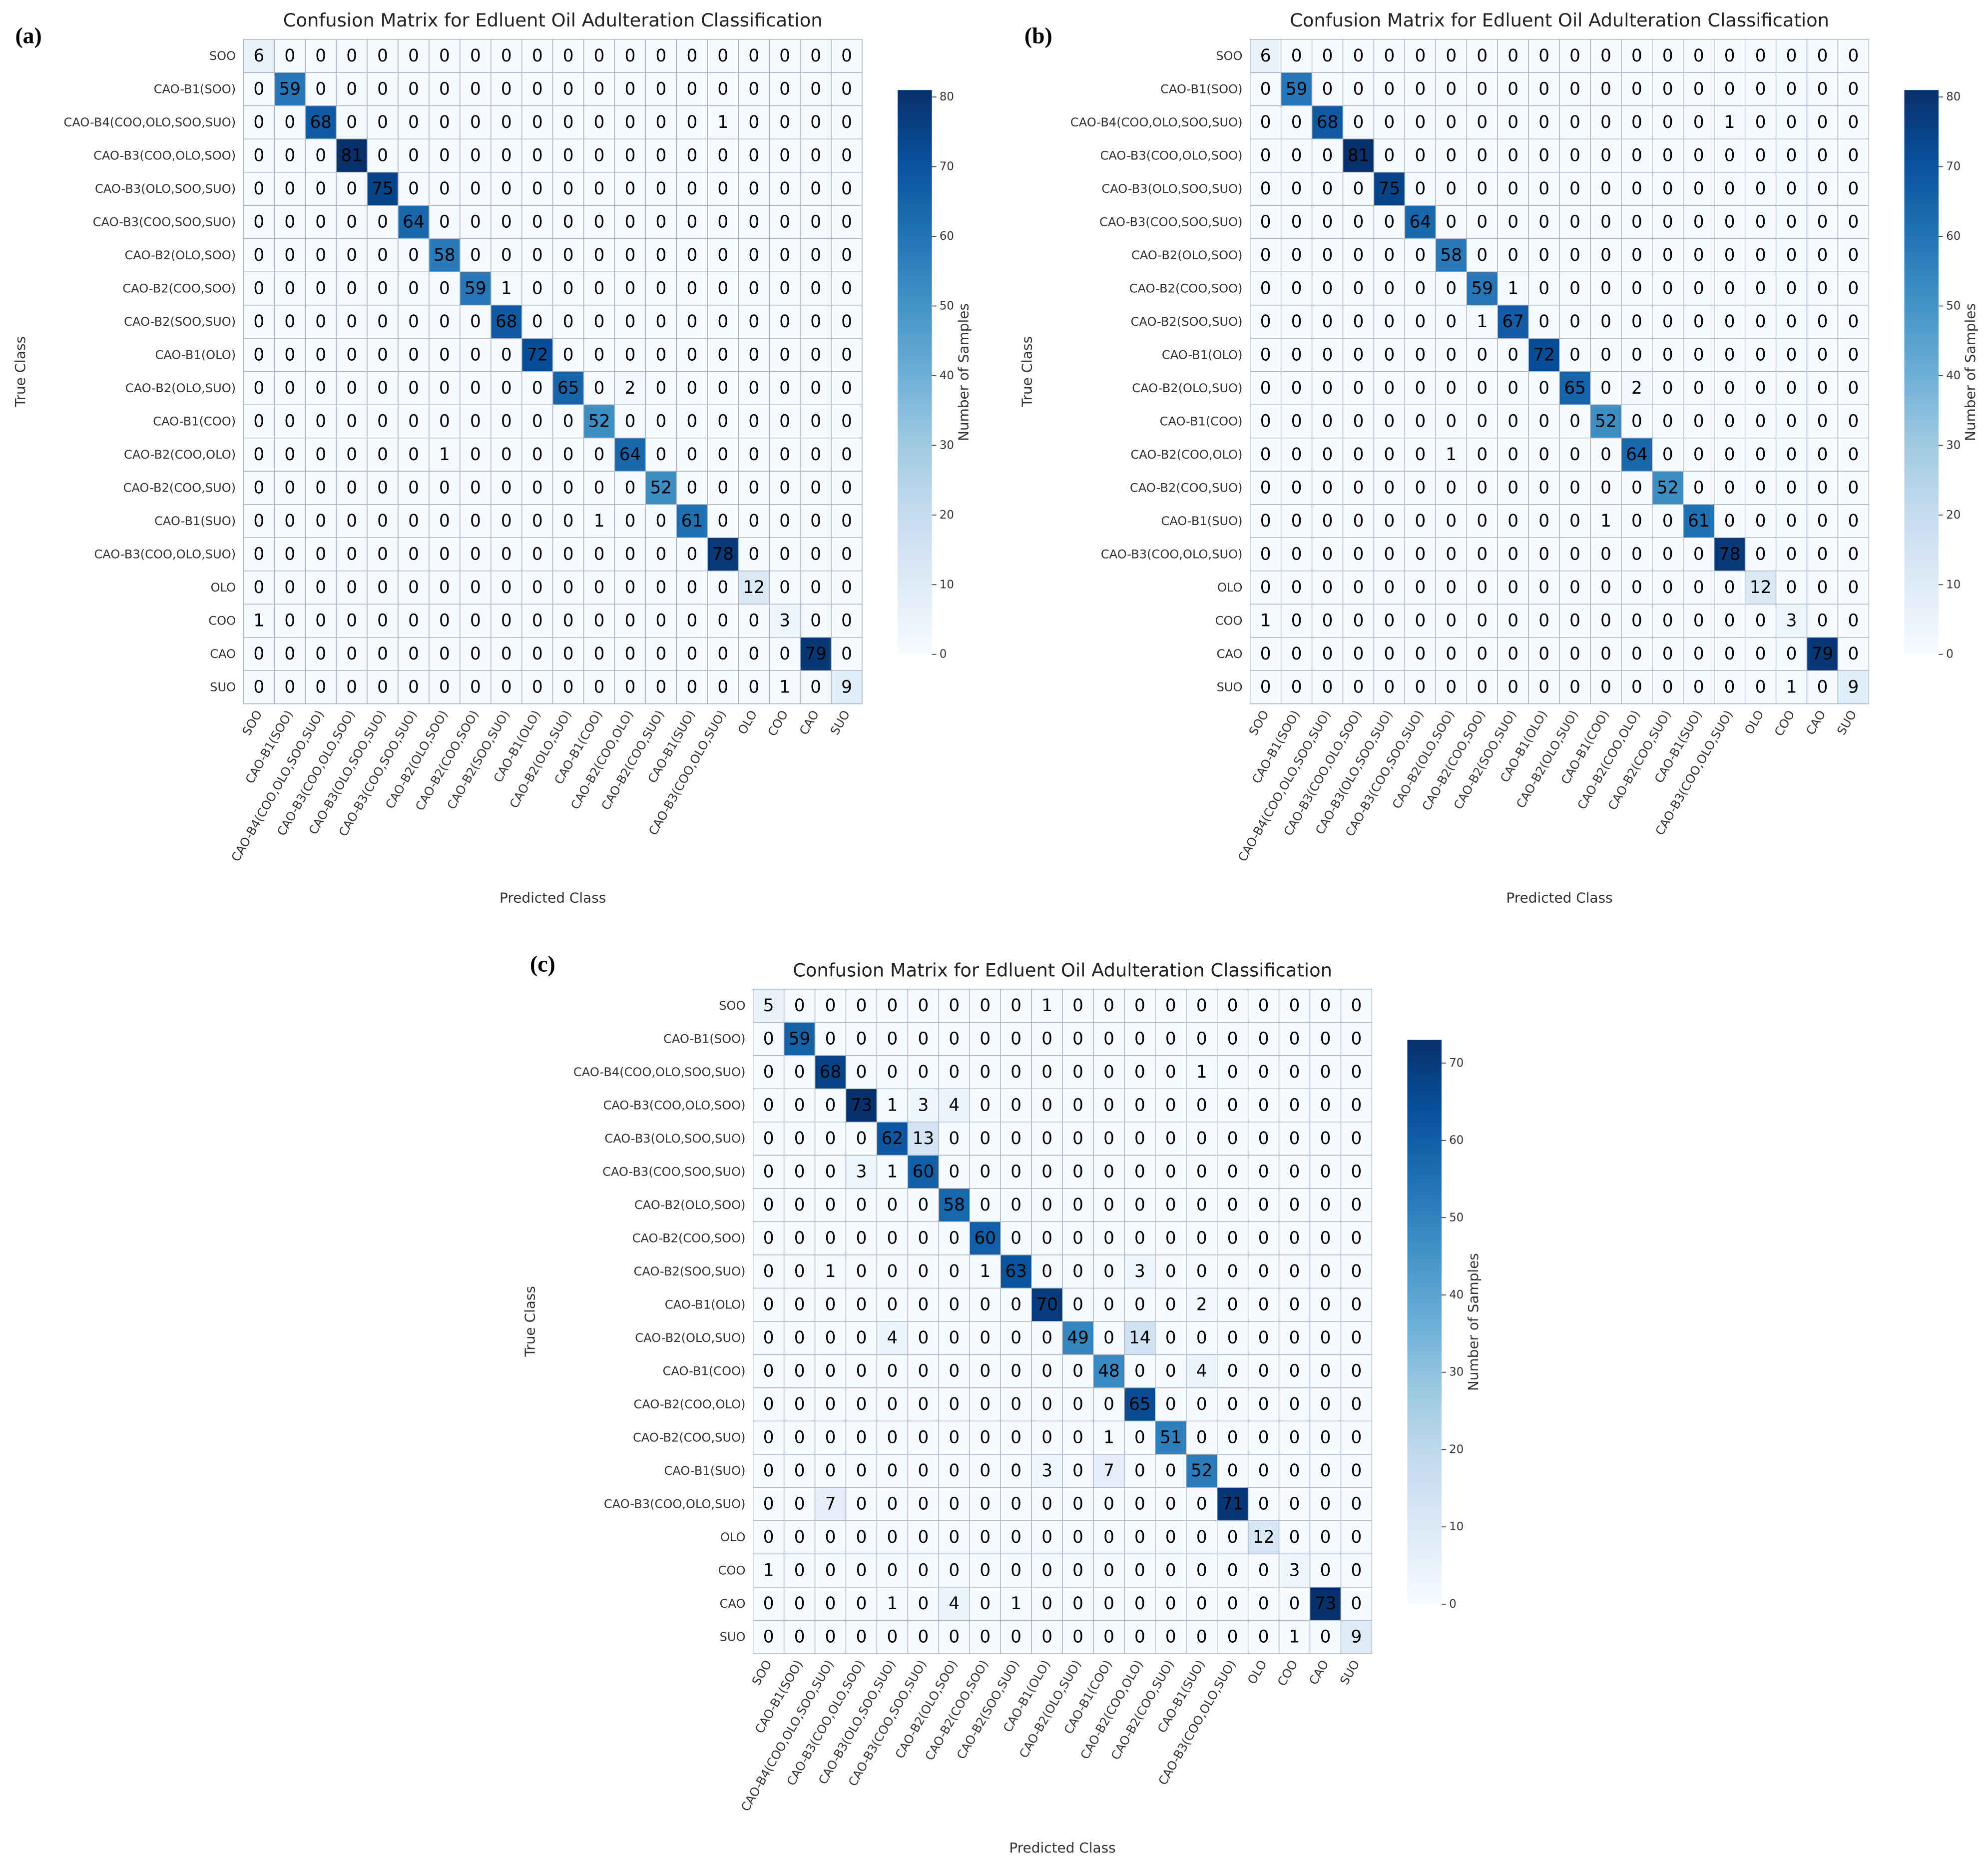 This screenshot has height=1866, width=1988. Describe the element at coordinates (862, 1106) in the screenshot. I see `cell-value: 73` at that location.